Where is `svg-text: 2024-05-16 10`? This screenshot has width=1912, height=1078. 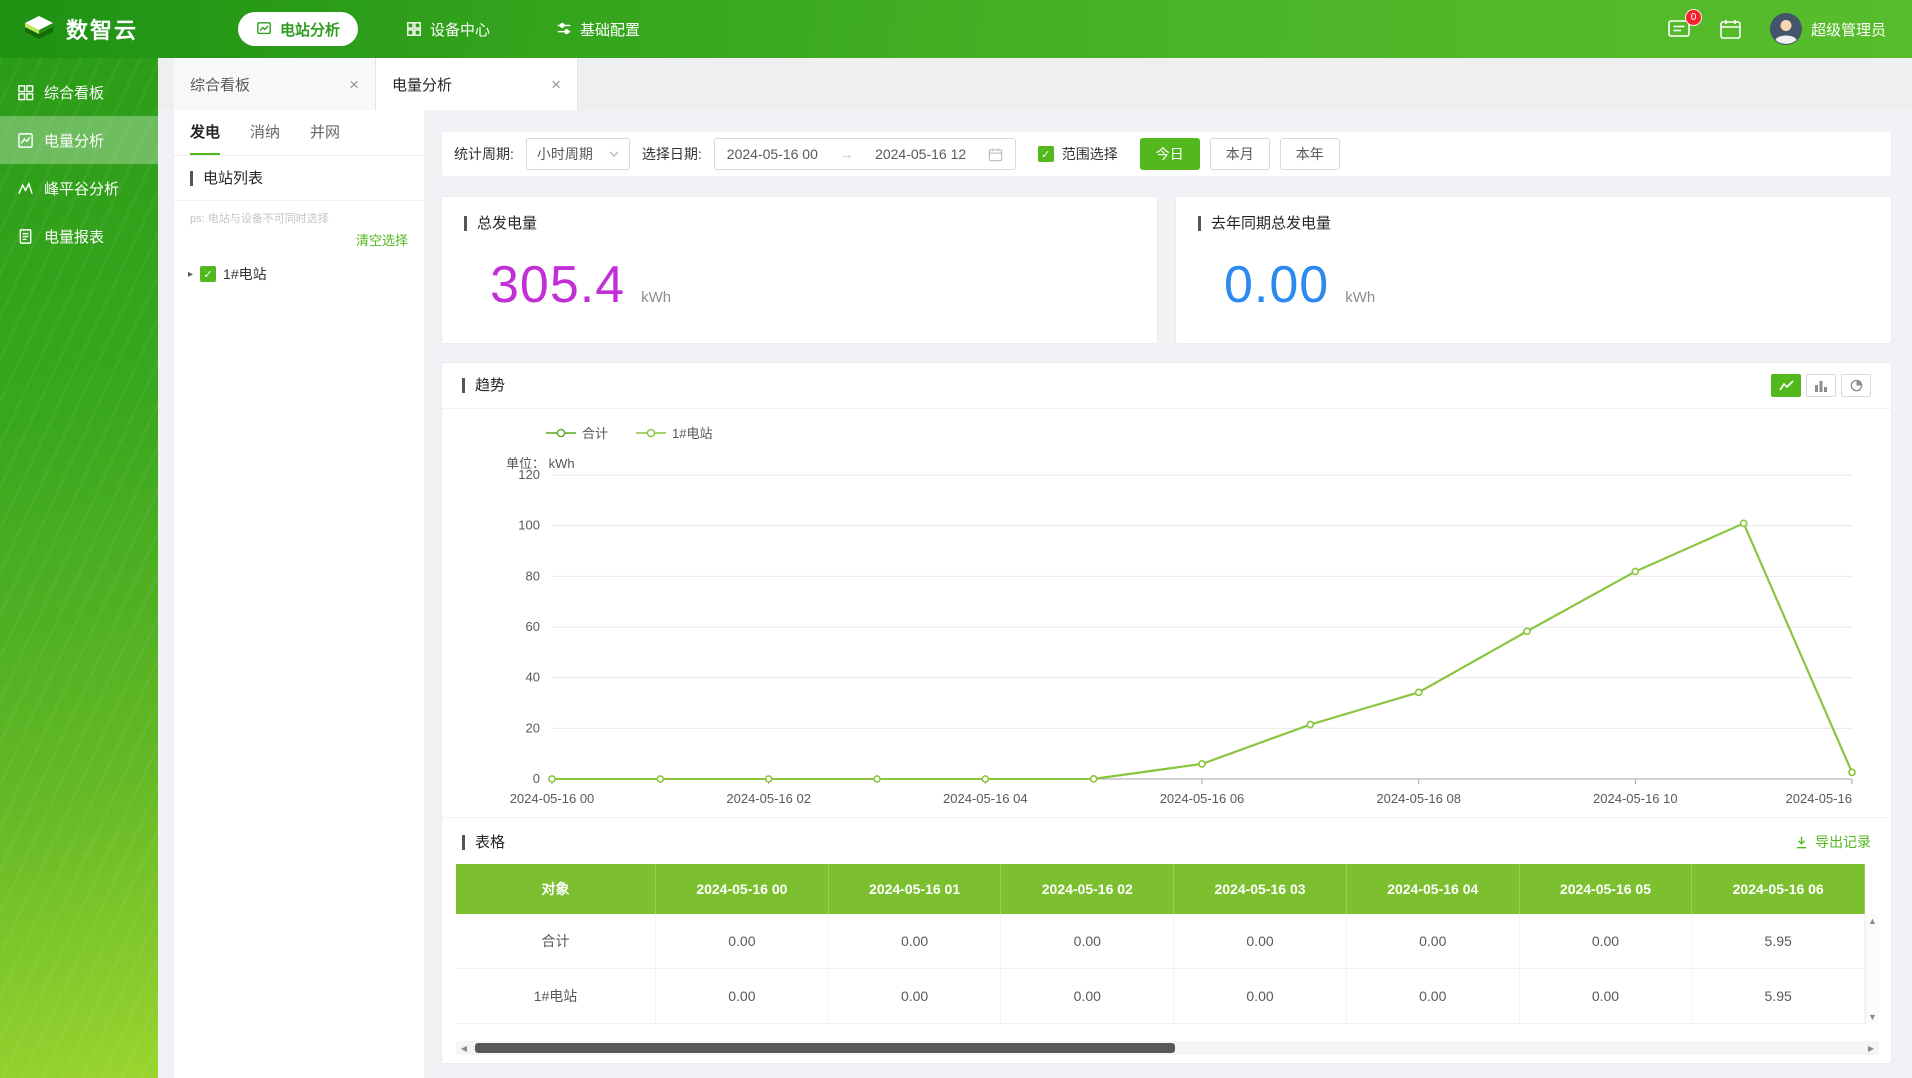 svg-text: 2024-05-16 10 is located at coordinates (1635, 798).